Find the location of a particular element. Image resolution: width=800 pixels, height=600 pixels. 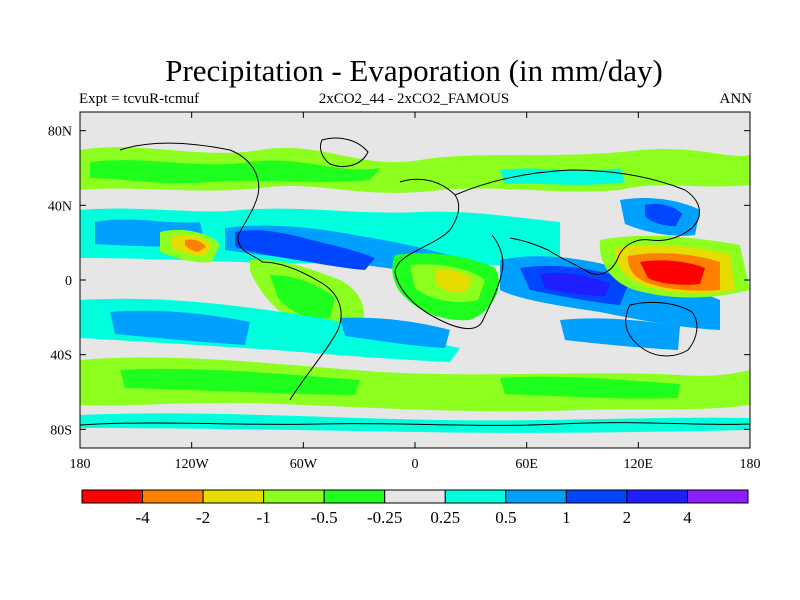

colorbar-label: 0.5 is located at coordinates (505, 517).